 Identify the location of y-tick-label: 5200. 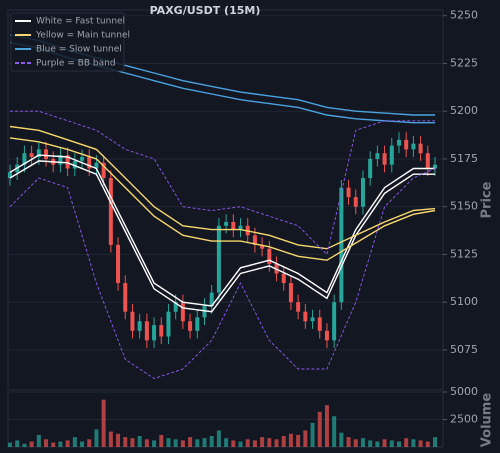
(464, 110).